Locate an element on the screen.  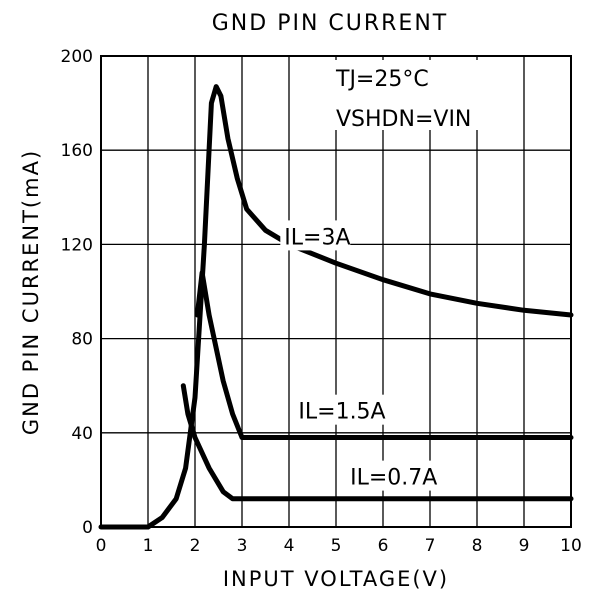
x-tick-labels: 0 1 2 3 4 5 6 7 8 9 10 is located at coordinates (339, 546).